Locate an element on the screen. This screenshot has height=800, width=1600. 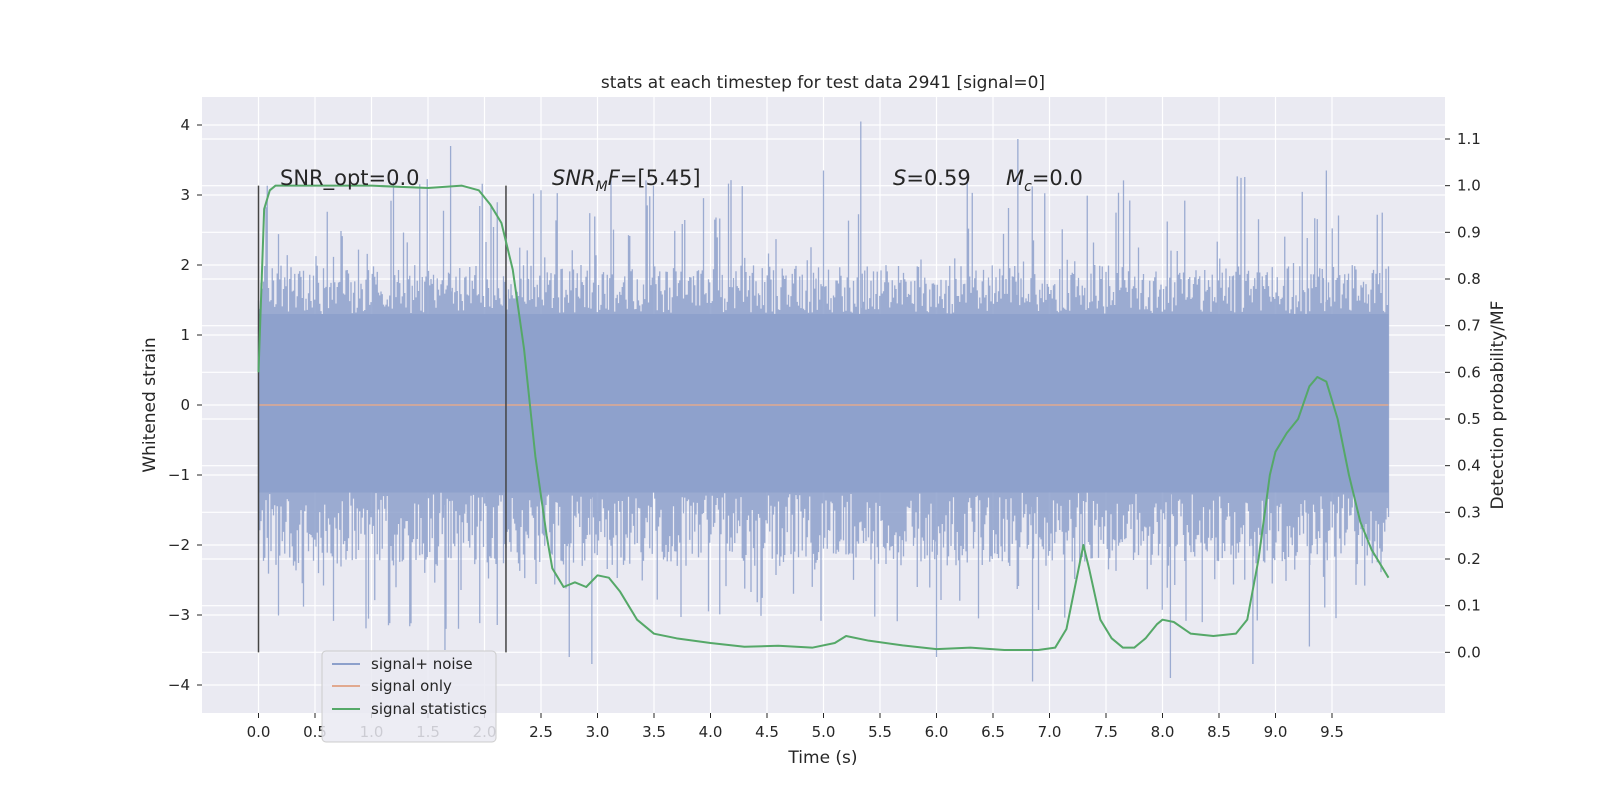
x-tick-label: 0.5 is located at coordinates (315, 732).